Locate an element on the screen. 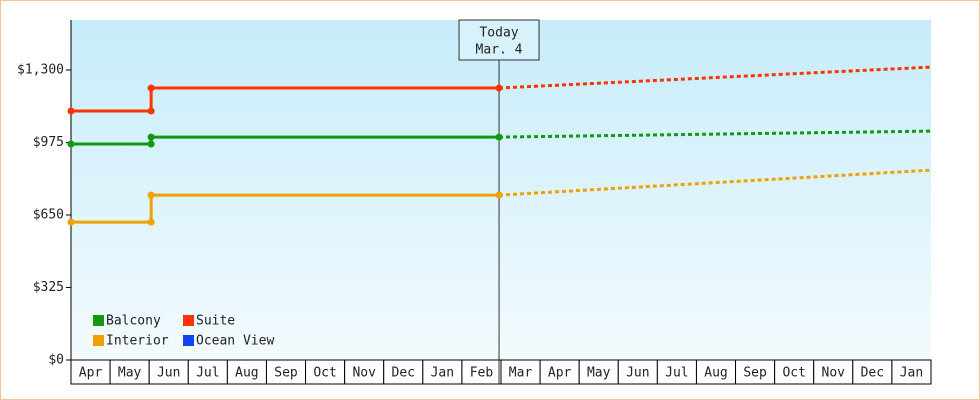 Image resolution: width=980 pixels, height=400 pixels. today-label: Today is located at coordinates (498, 33).